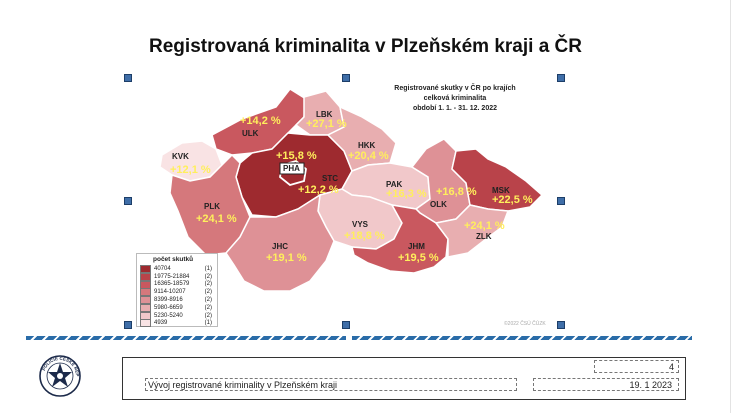  What do you see at coordinates (606, 384) in the screenshot?
I see `footer-date: 19. 1 2023` at bounding box center [606, 384].